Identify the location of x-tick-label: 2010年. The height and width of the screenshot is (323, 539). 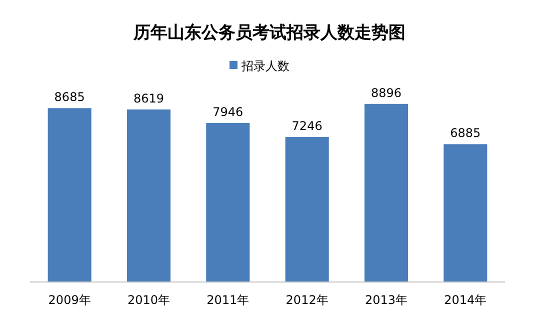
(148, 300).